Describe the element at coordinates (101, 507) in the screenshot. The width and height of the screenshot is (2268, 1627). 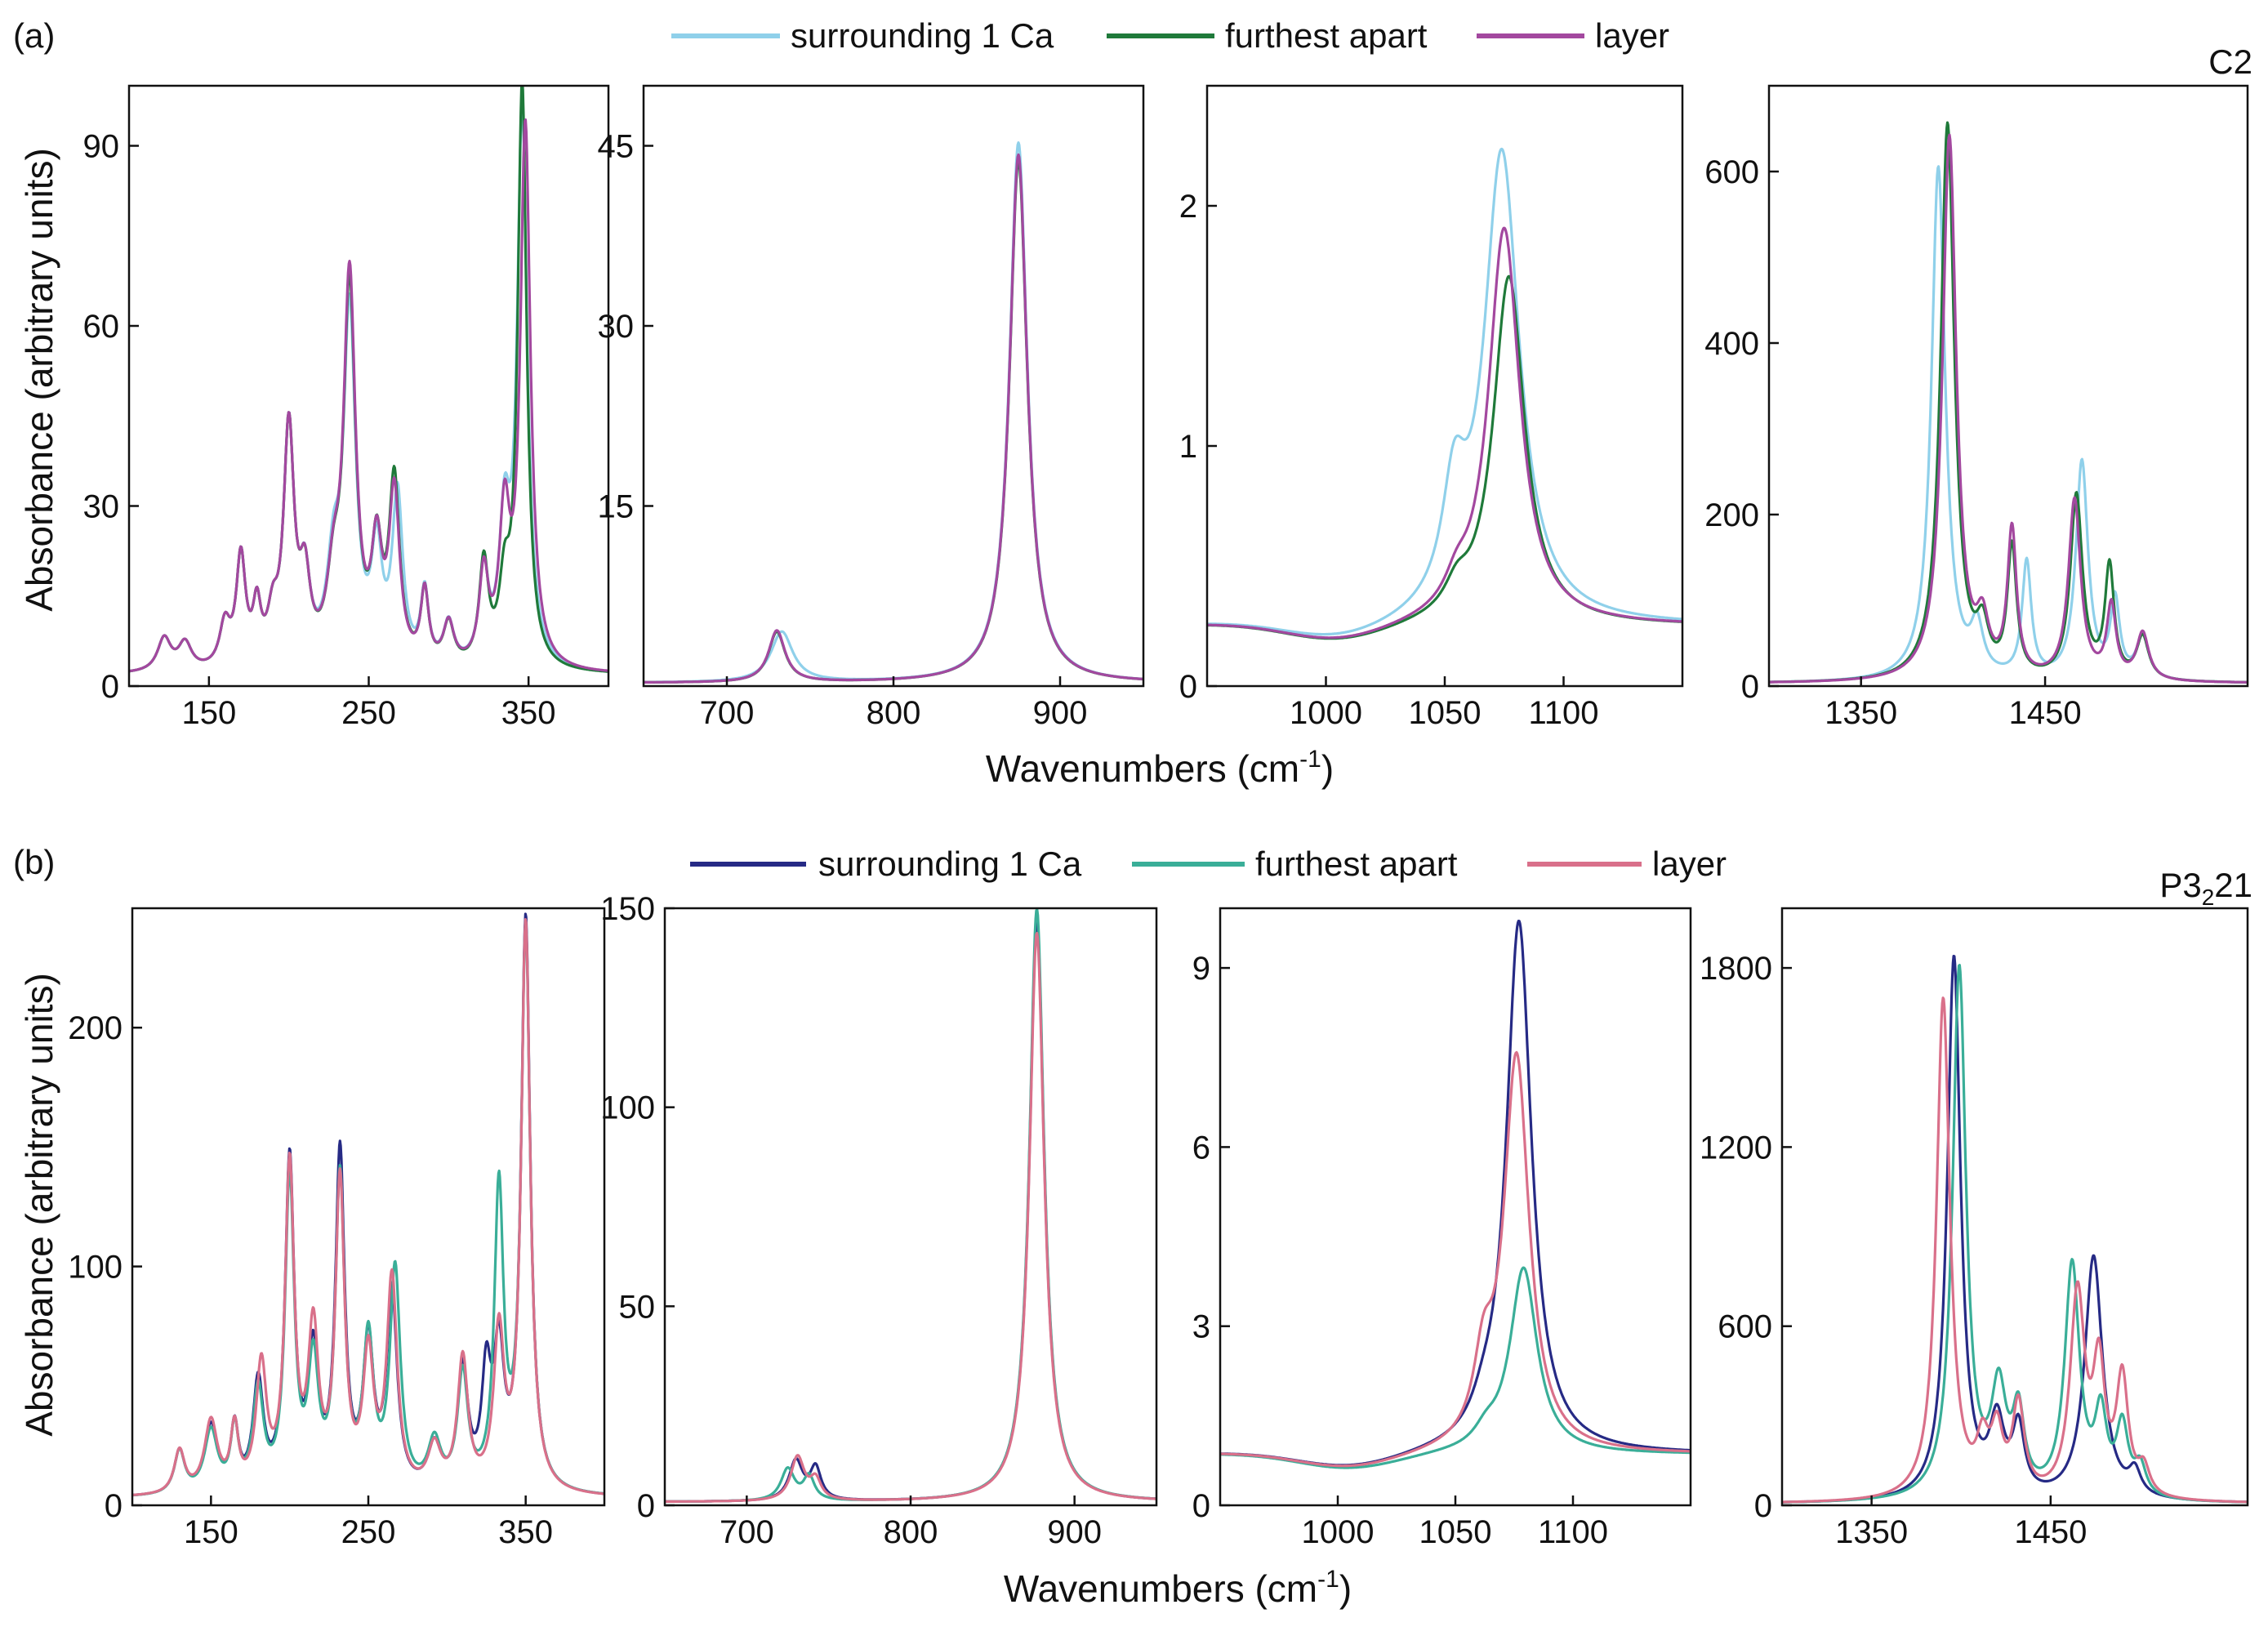
I see `y-tick-label-a1-1: 30` at that location.